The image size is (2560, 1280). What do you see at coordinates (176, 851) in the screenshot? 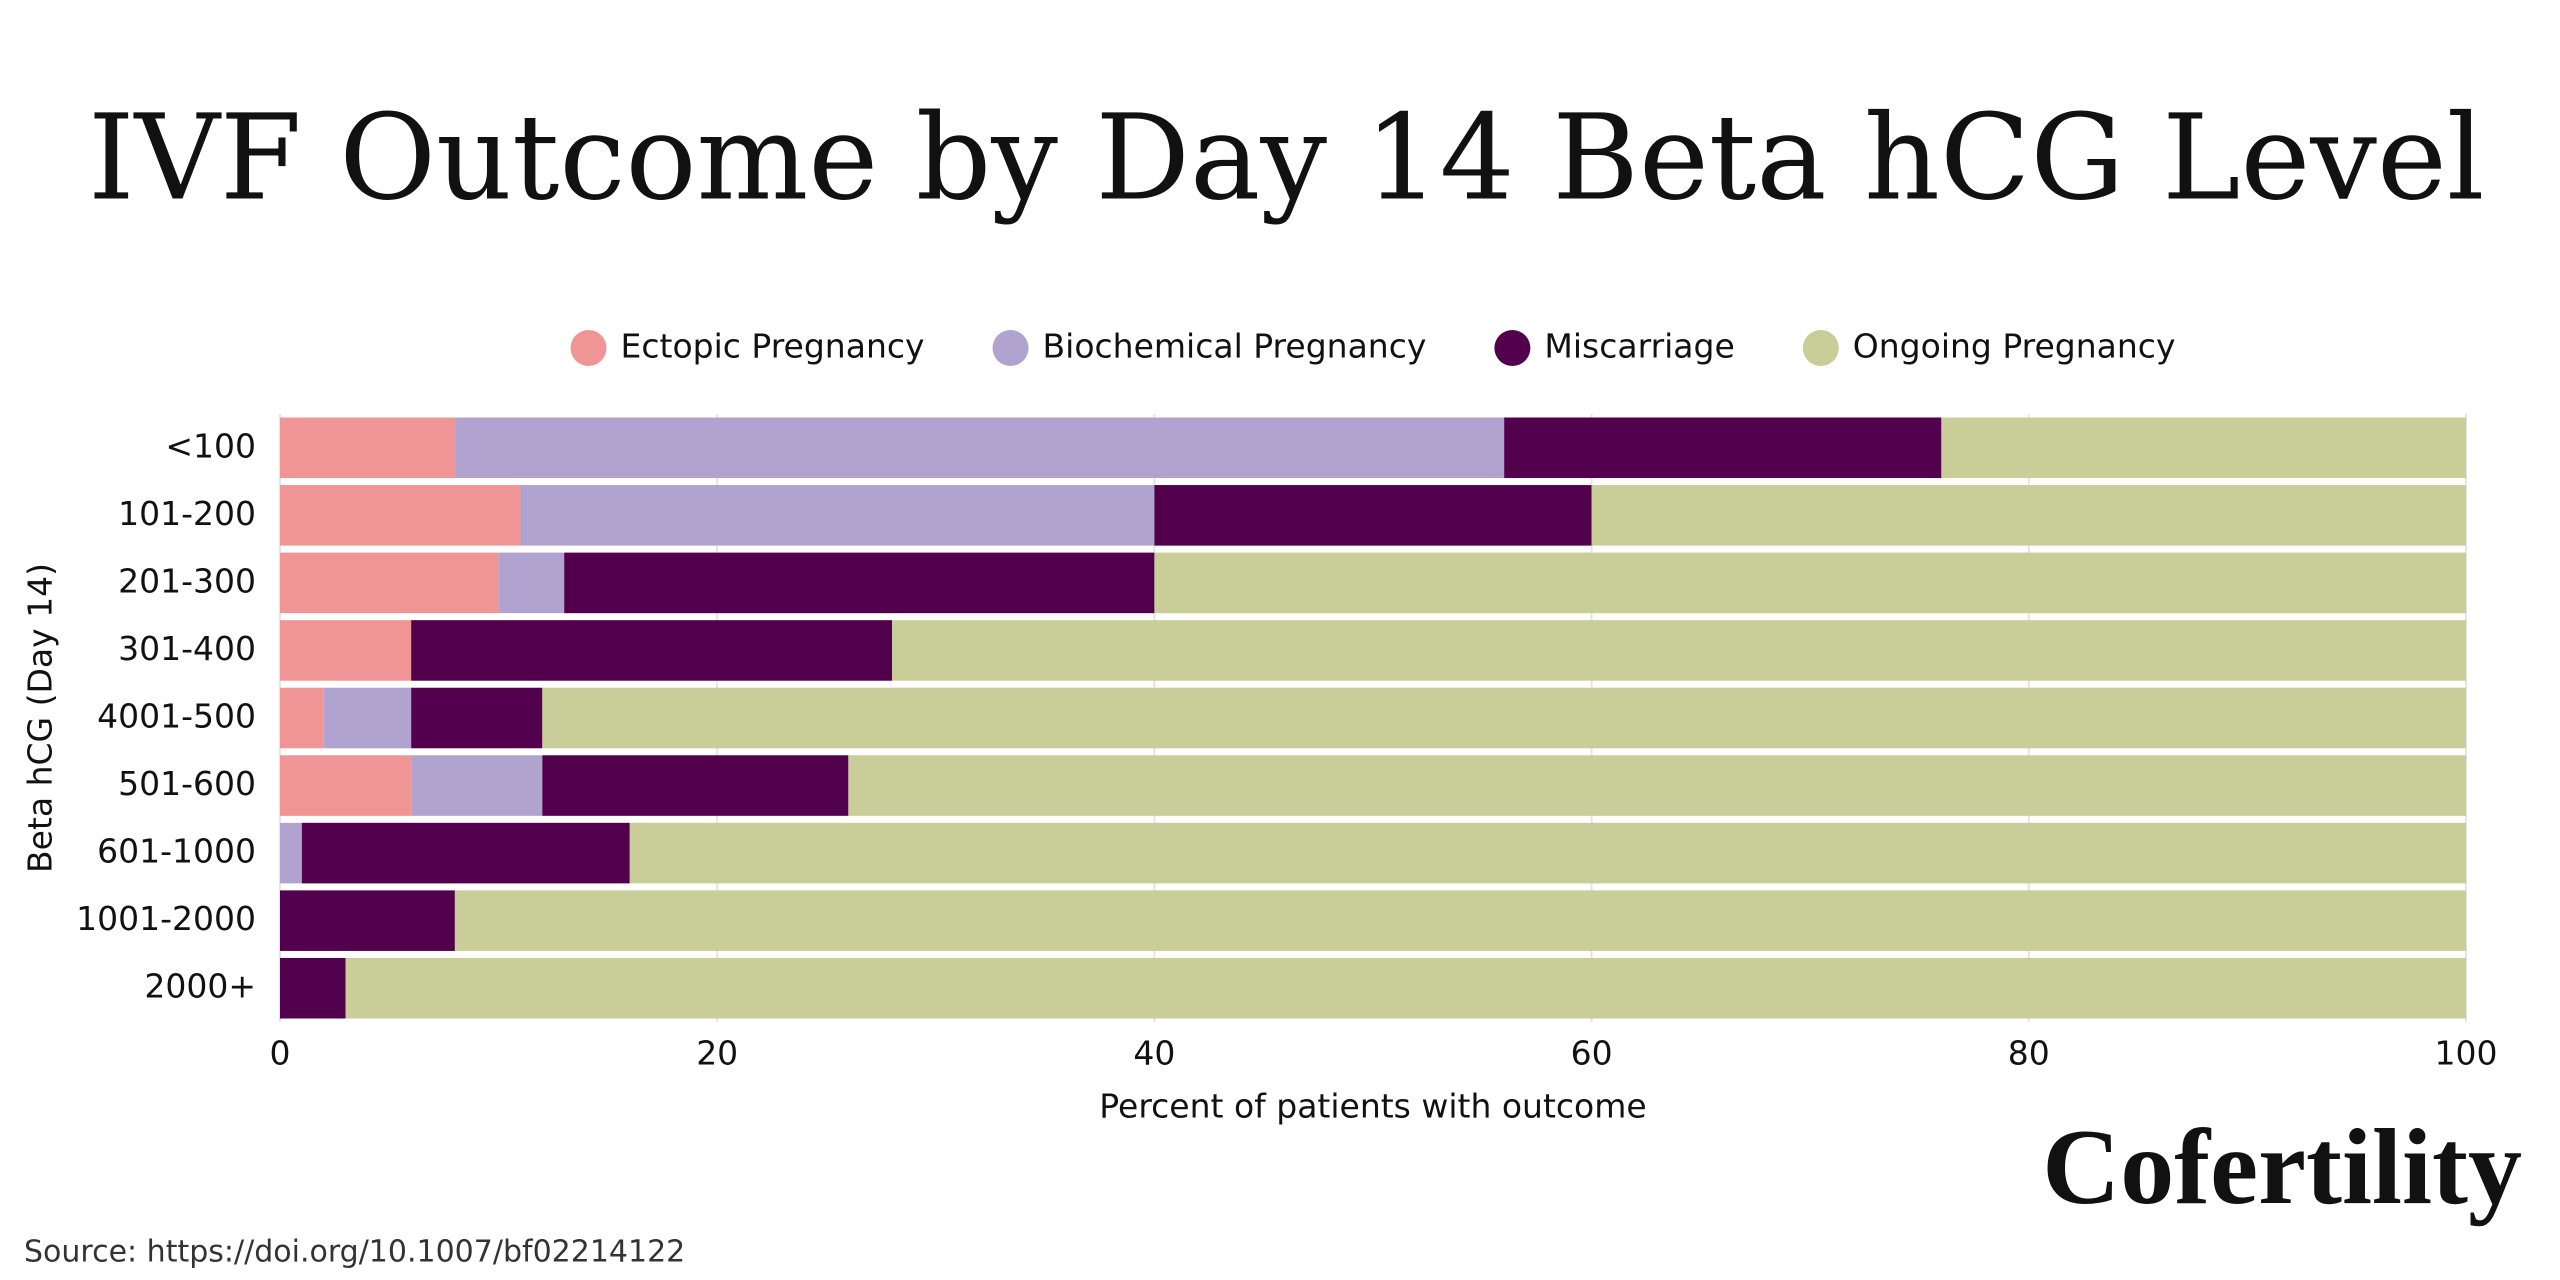
I see `y-tick-label: 601-1000` at bounding box center [176, 851].